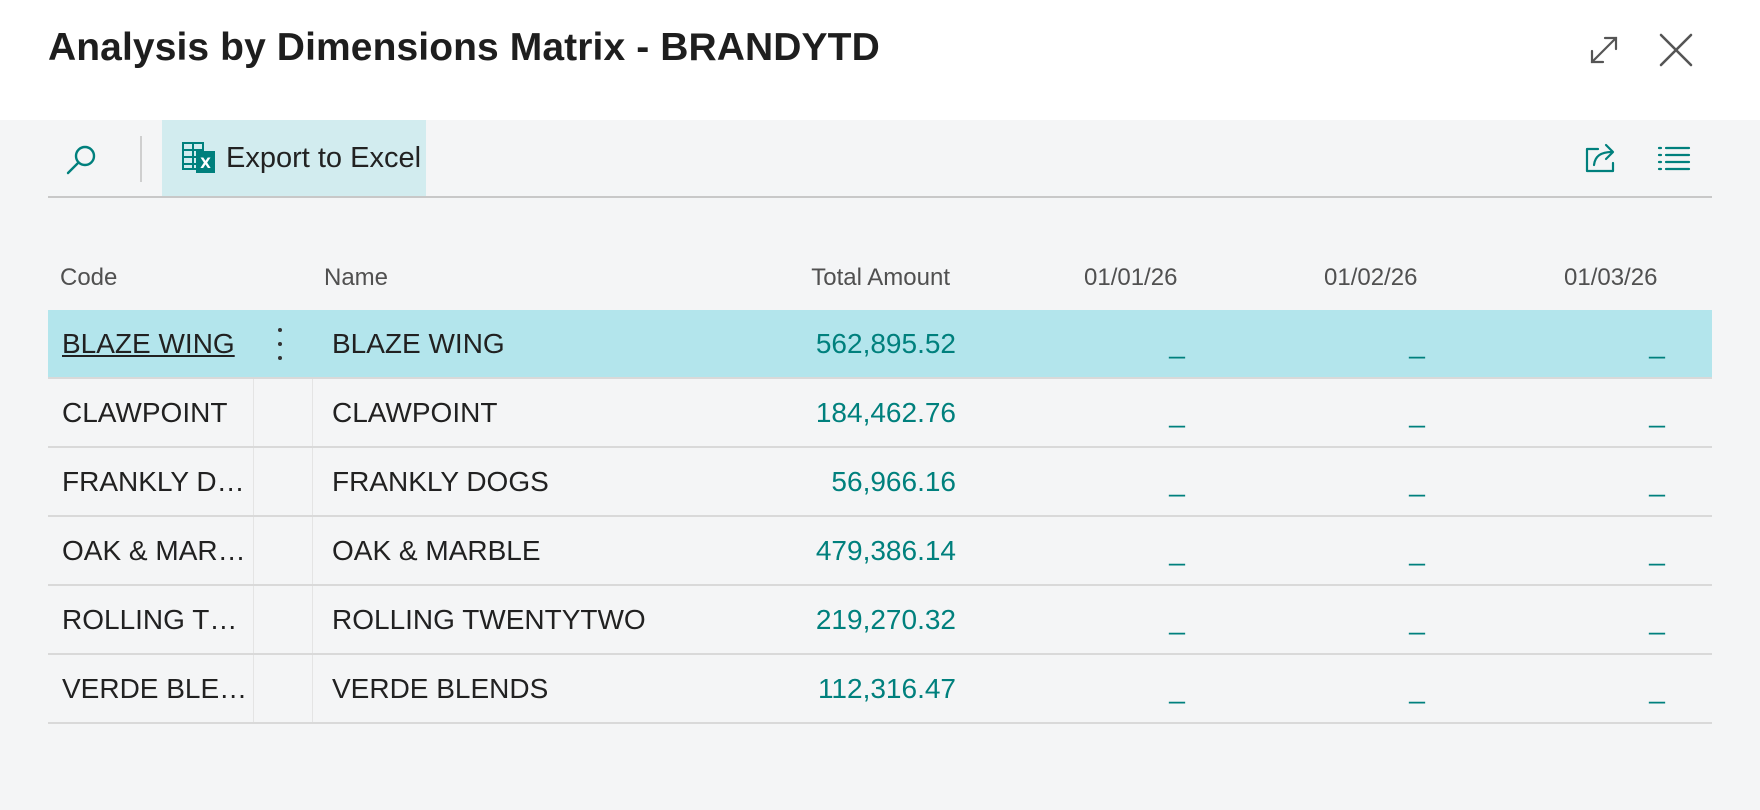  I want to click on expand-icon, so click(1604, 50).